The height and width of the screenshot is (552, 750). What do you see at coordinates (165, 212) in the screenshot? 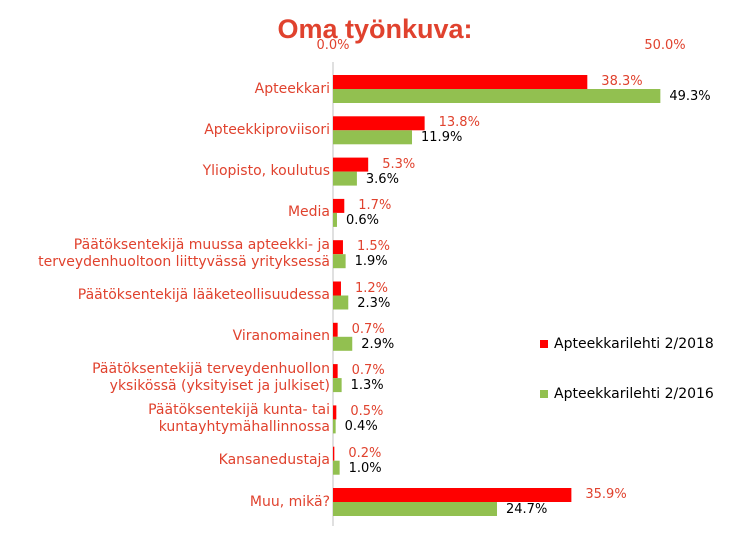
I see `category-label: Media` at bounding box center [165, 212].